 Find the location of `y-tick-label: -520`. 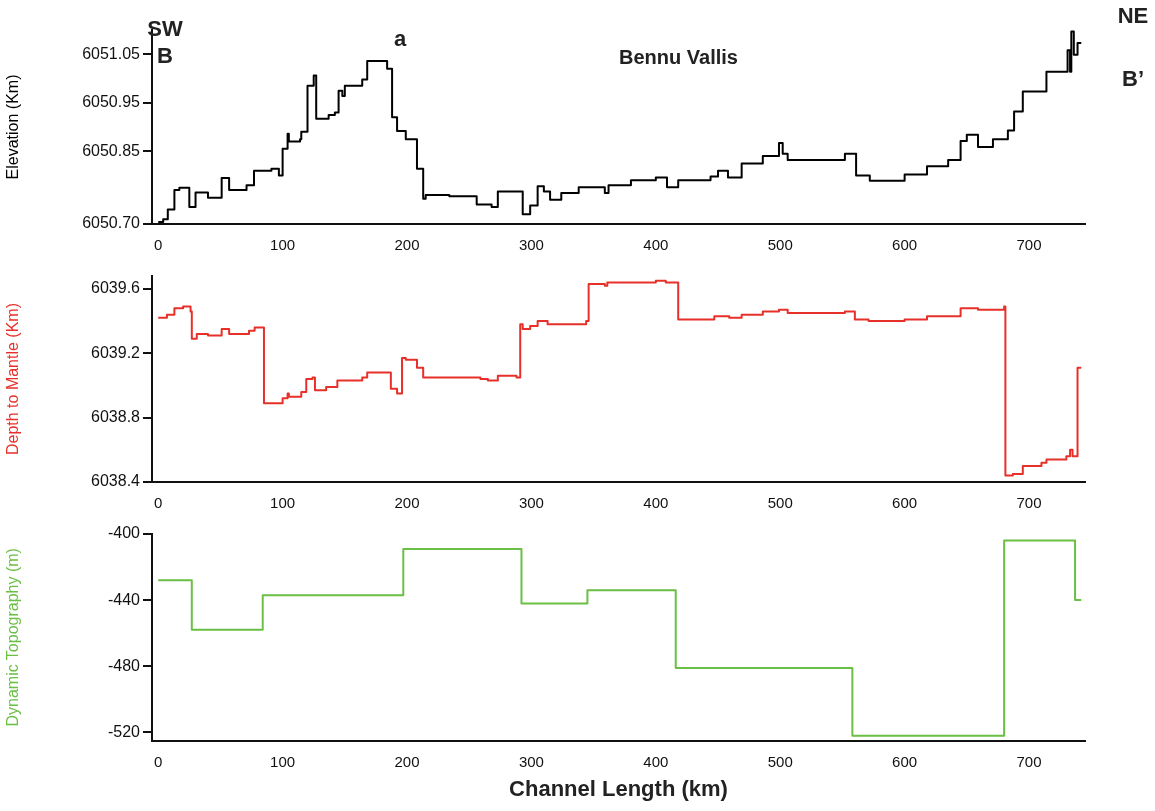

y-tick-label: -520 is located at coordinates (124, 731).